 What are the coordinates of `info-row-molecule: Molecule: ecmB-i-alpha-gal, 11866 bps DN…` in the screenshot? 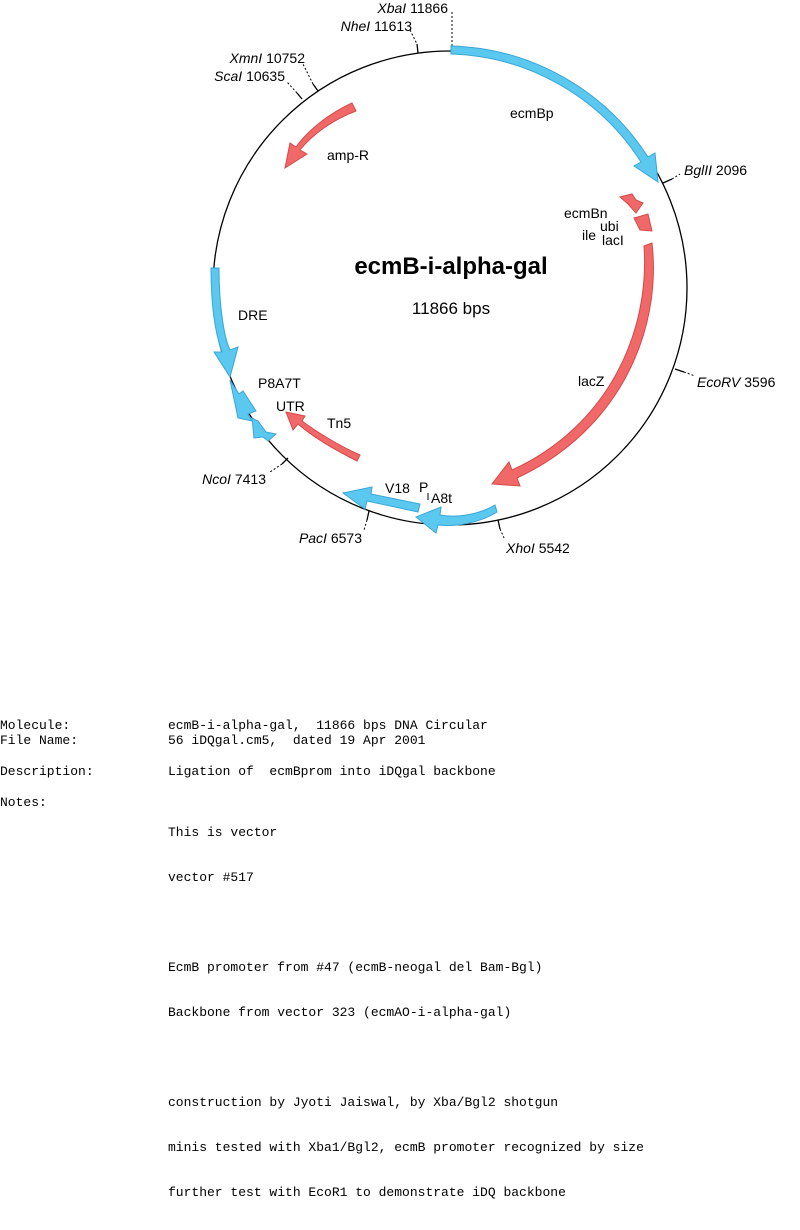 It's located at (400, 725).